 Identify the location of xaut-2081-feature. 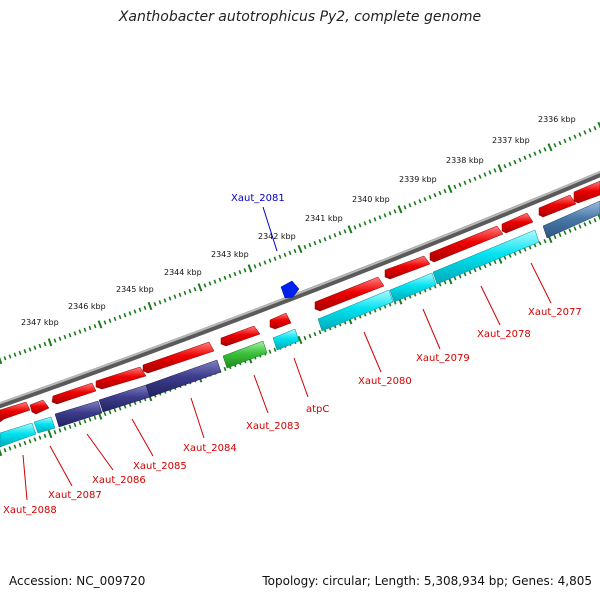
(290, 289).